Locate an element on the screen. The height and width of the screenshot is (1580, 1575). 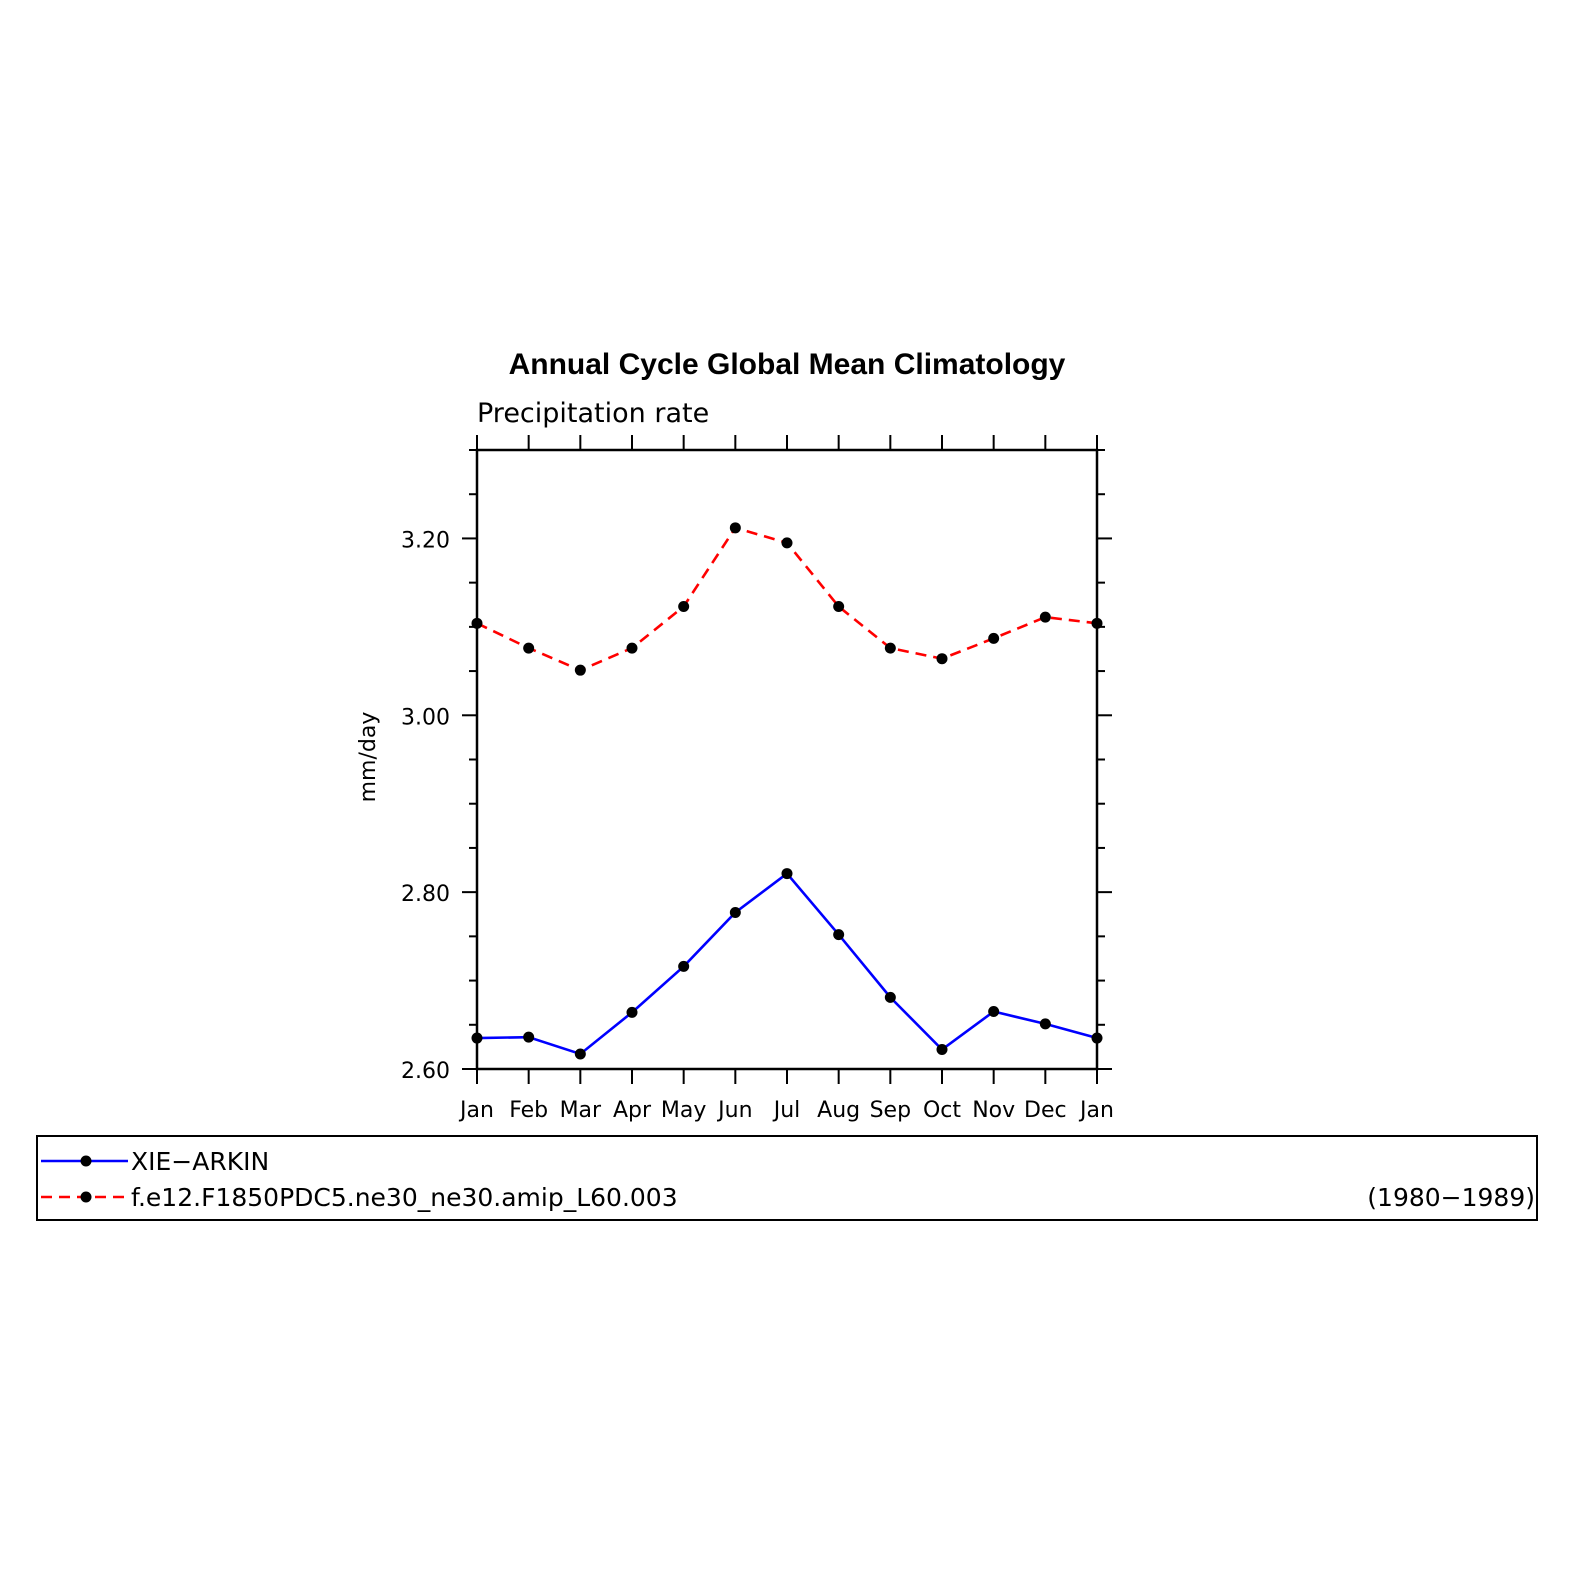
legend-label: XIE−ARKIN is located at coordinates (200, 1161).